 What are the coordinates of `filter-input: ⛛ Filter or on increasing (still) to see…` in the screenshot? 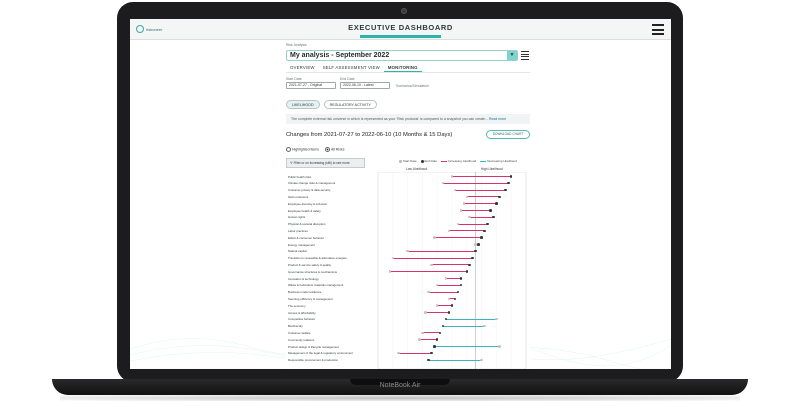 It's located at (325, 163).